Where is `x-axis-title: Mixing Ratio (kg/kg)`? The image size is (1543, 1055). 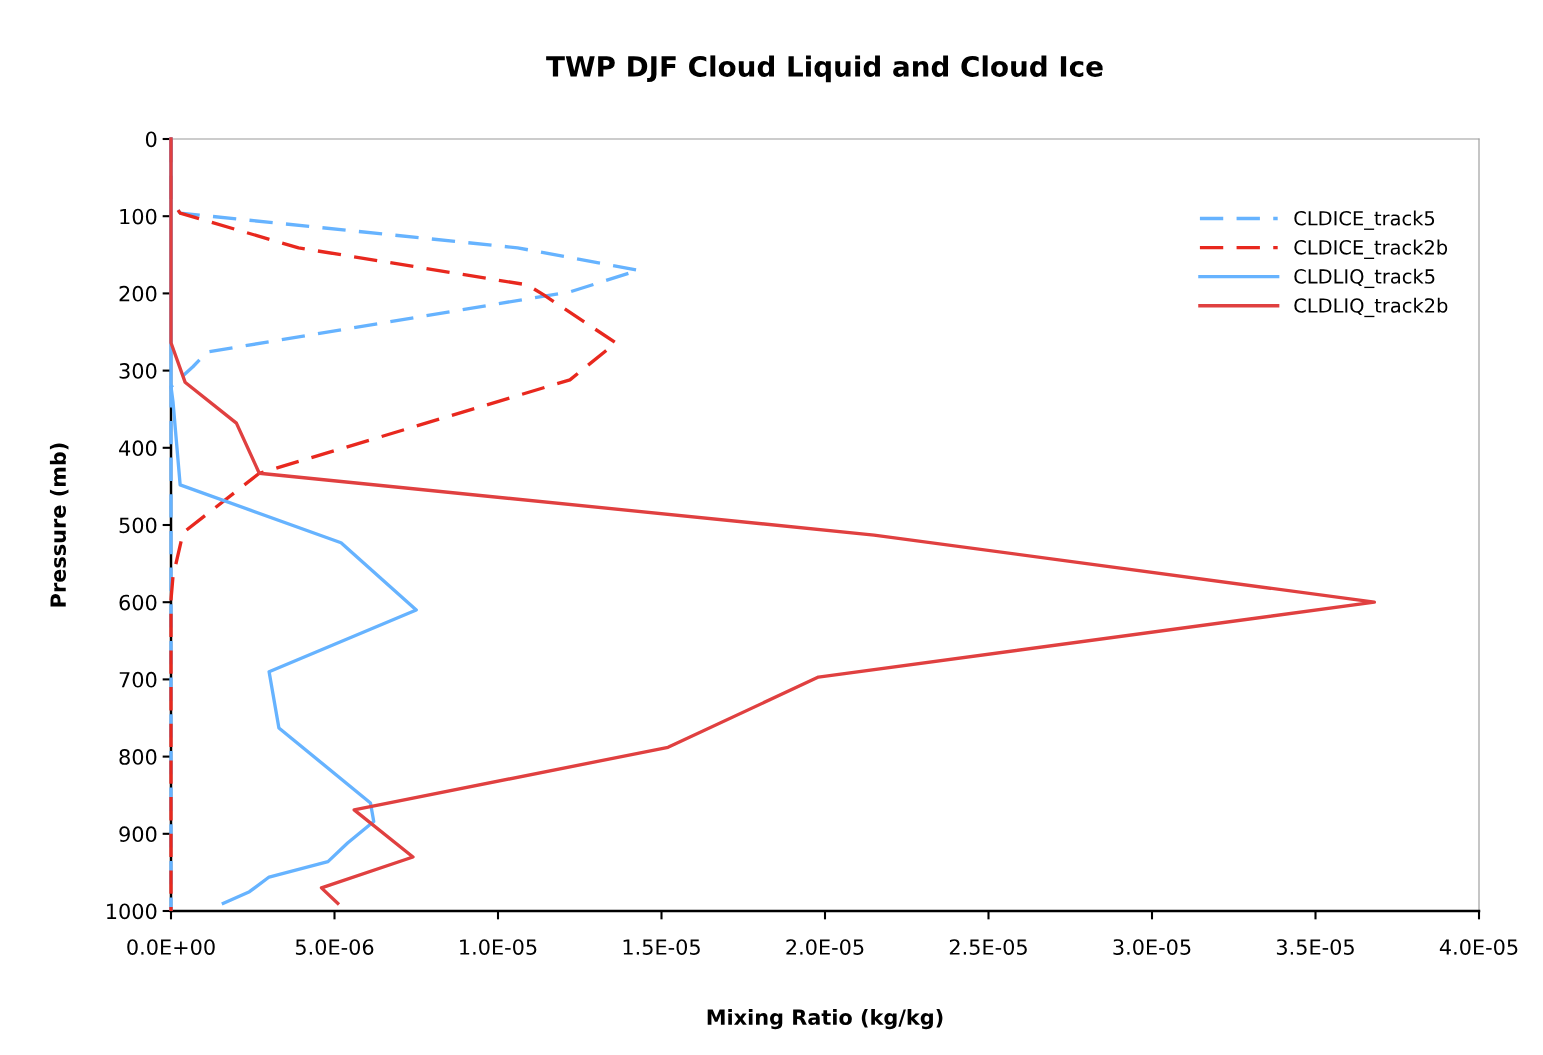 x-axis-title: Mixing Ratio (kg/kg) is located at coordinates (825, 1019).